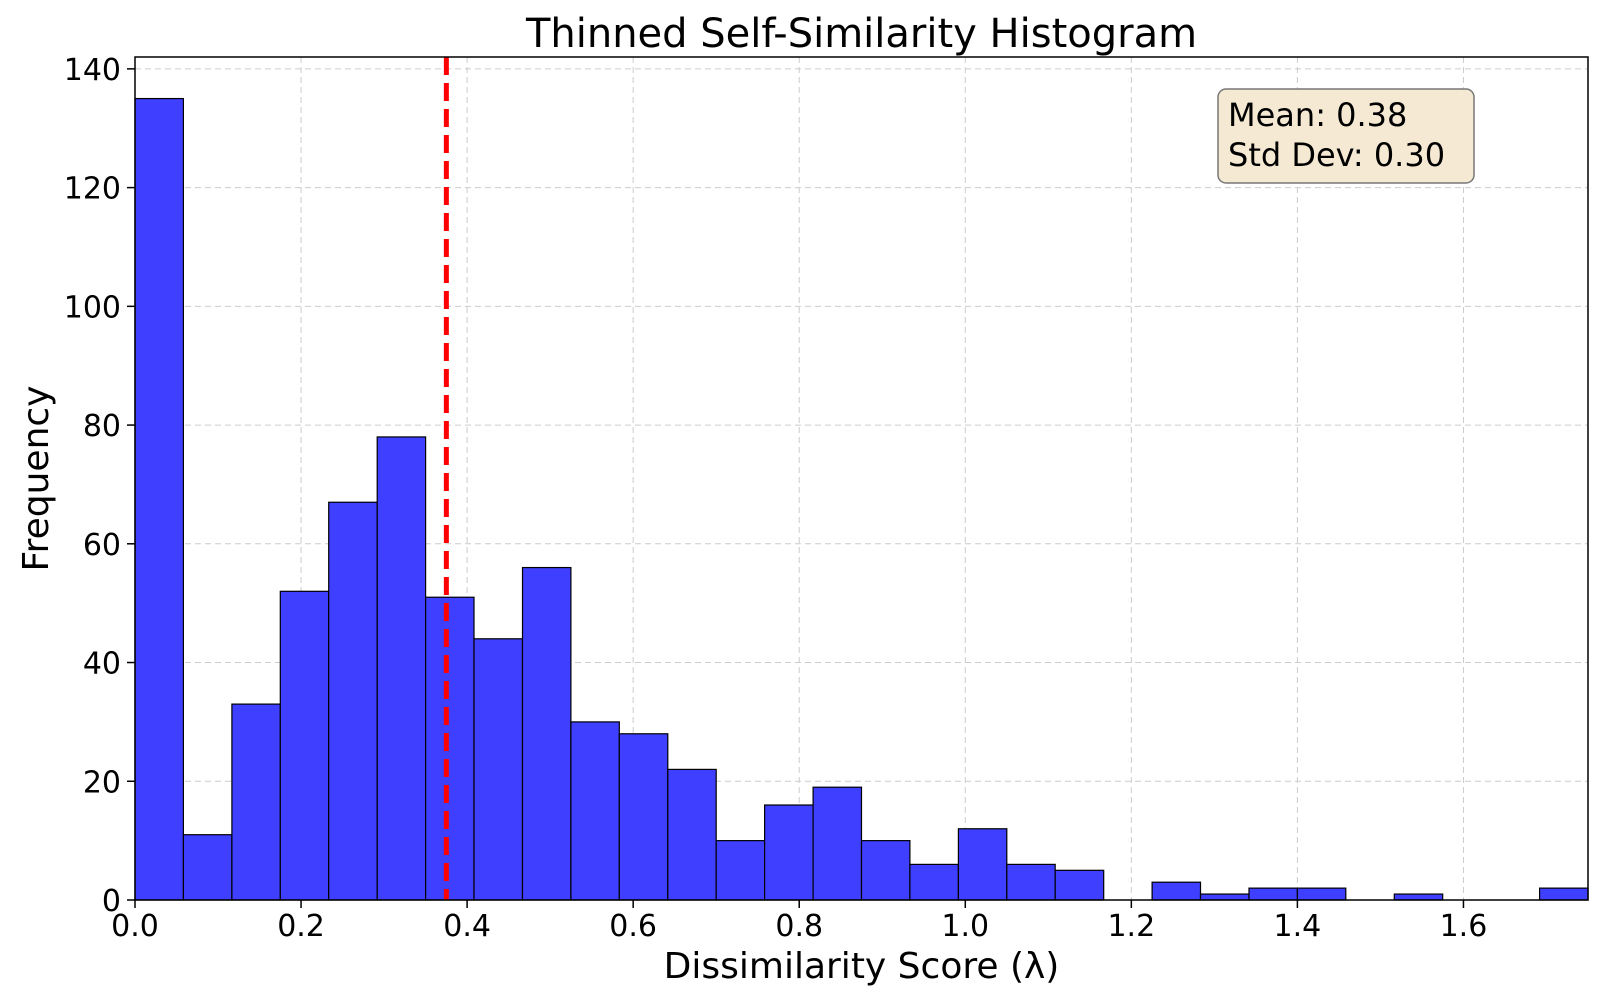 Image resolution: width=1600 pixels, height=1000 pixels. I want to click on stats-mean-text: Mean: 0.38, so click(1317, 115).